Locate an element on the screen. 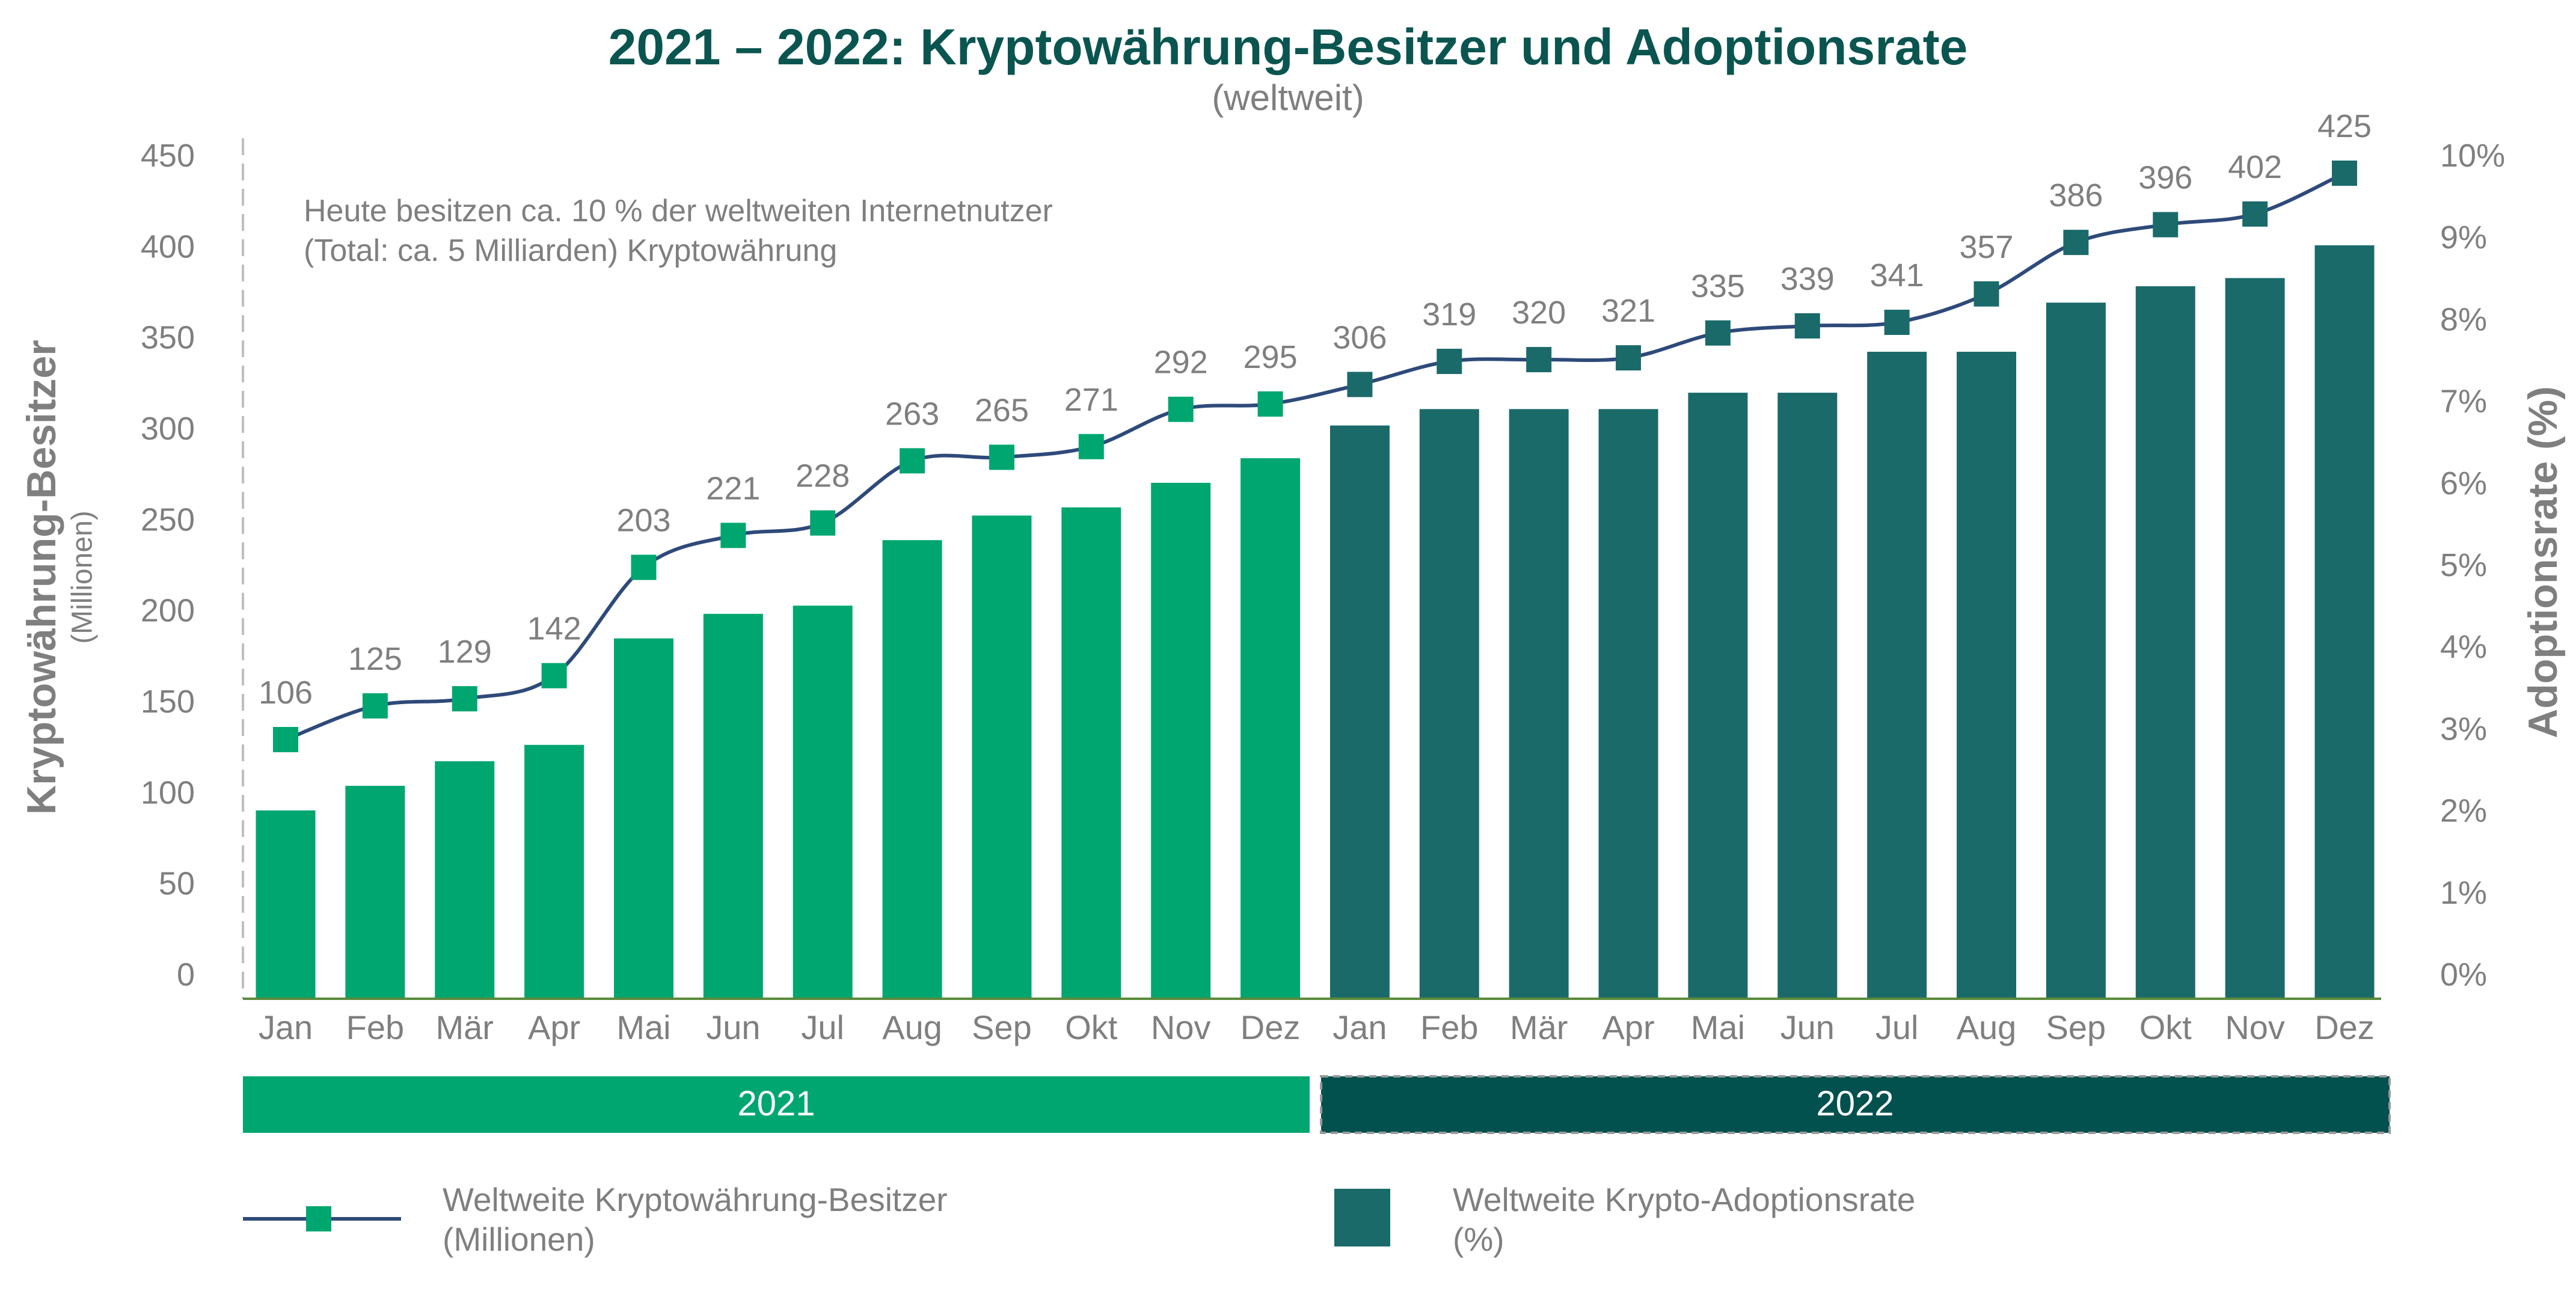 This screenshot has width=2576, height=1300. data-label: 129 is located at coordinates (465, 652).